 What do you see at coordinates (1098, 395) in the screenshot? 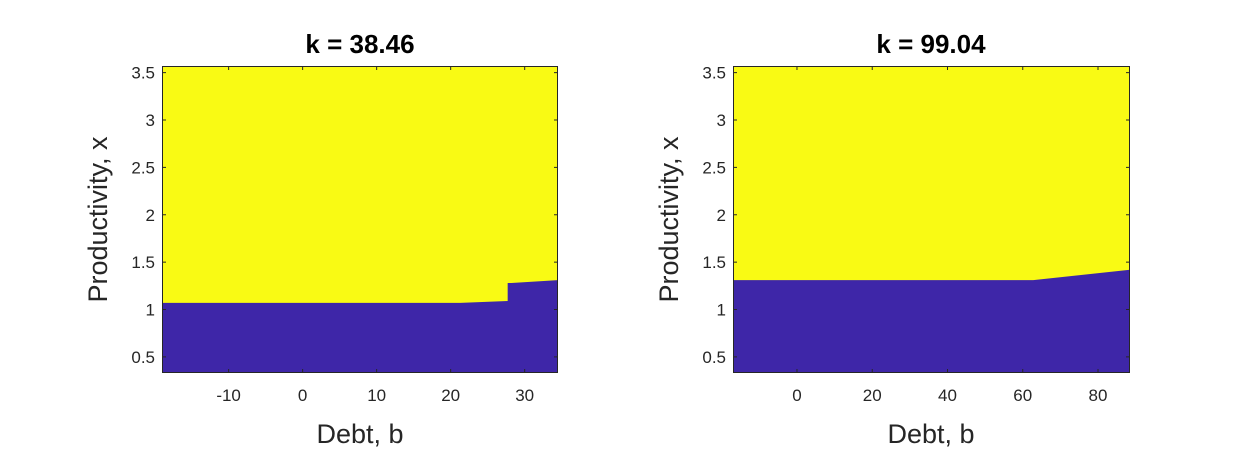
I see `x-tick-label: 80` at bounding box center [1098, 395].